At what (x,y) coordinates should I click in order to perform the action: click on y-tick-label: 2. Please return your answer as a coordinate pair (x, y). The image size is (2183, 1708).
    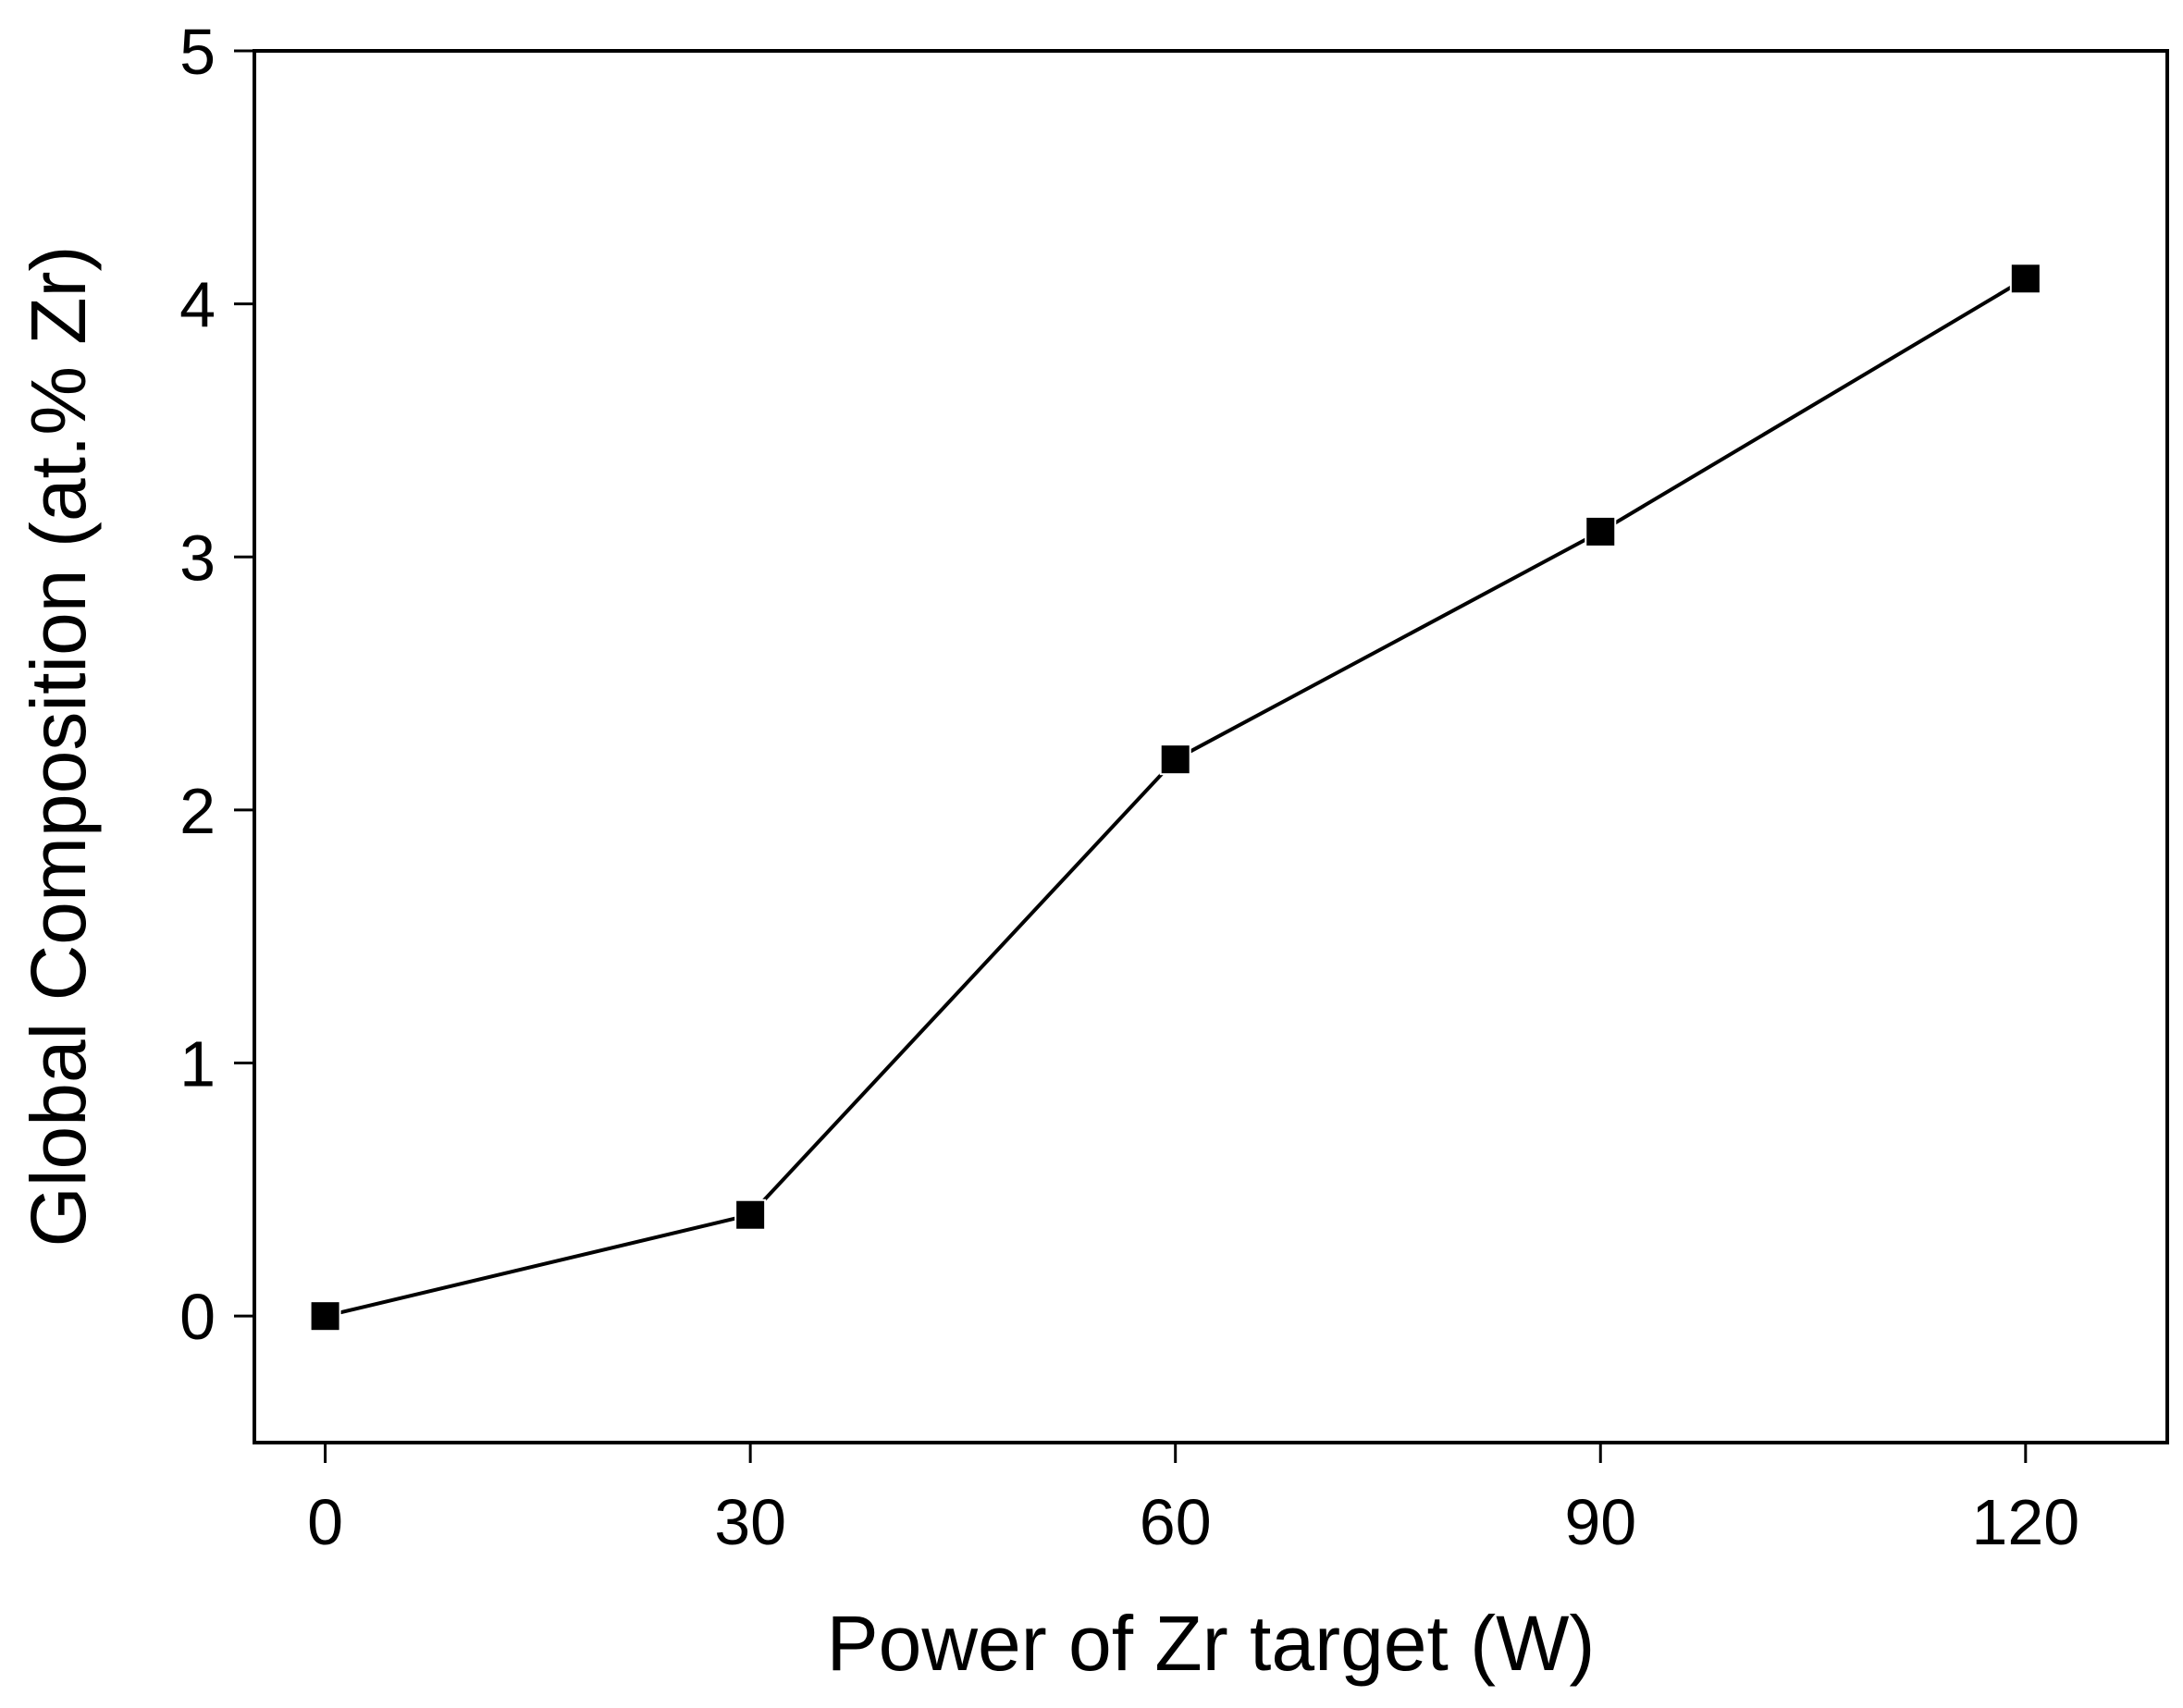
    Looking at the image, I should click on (197, 811).